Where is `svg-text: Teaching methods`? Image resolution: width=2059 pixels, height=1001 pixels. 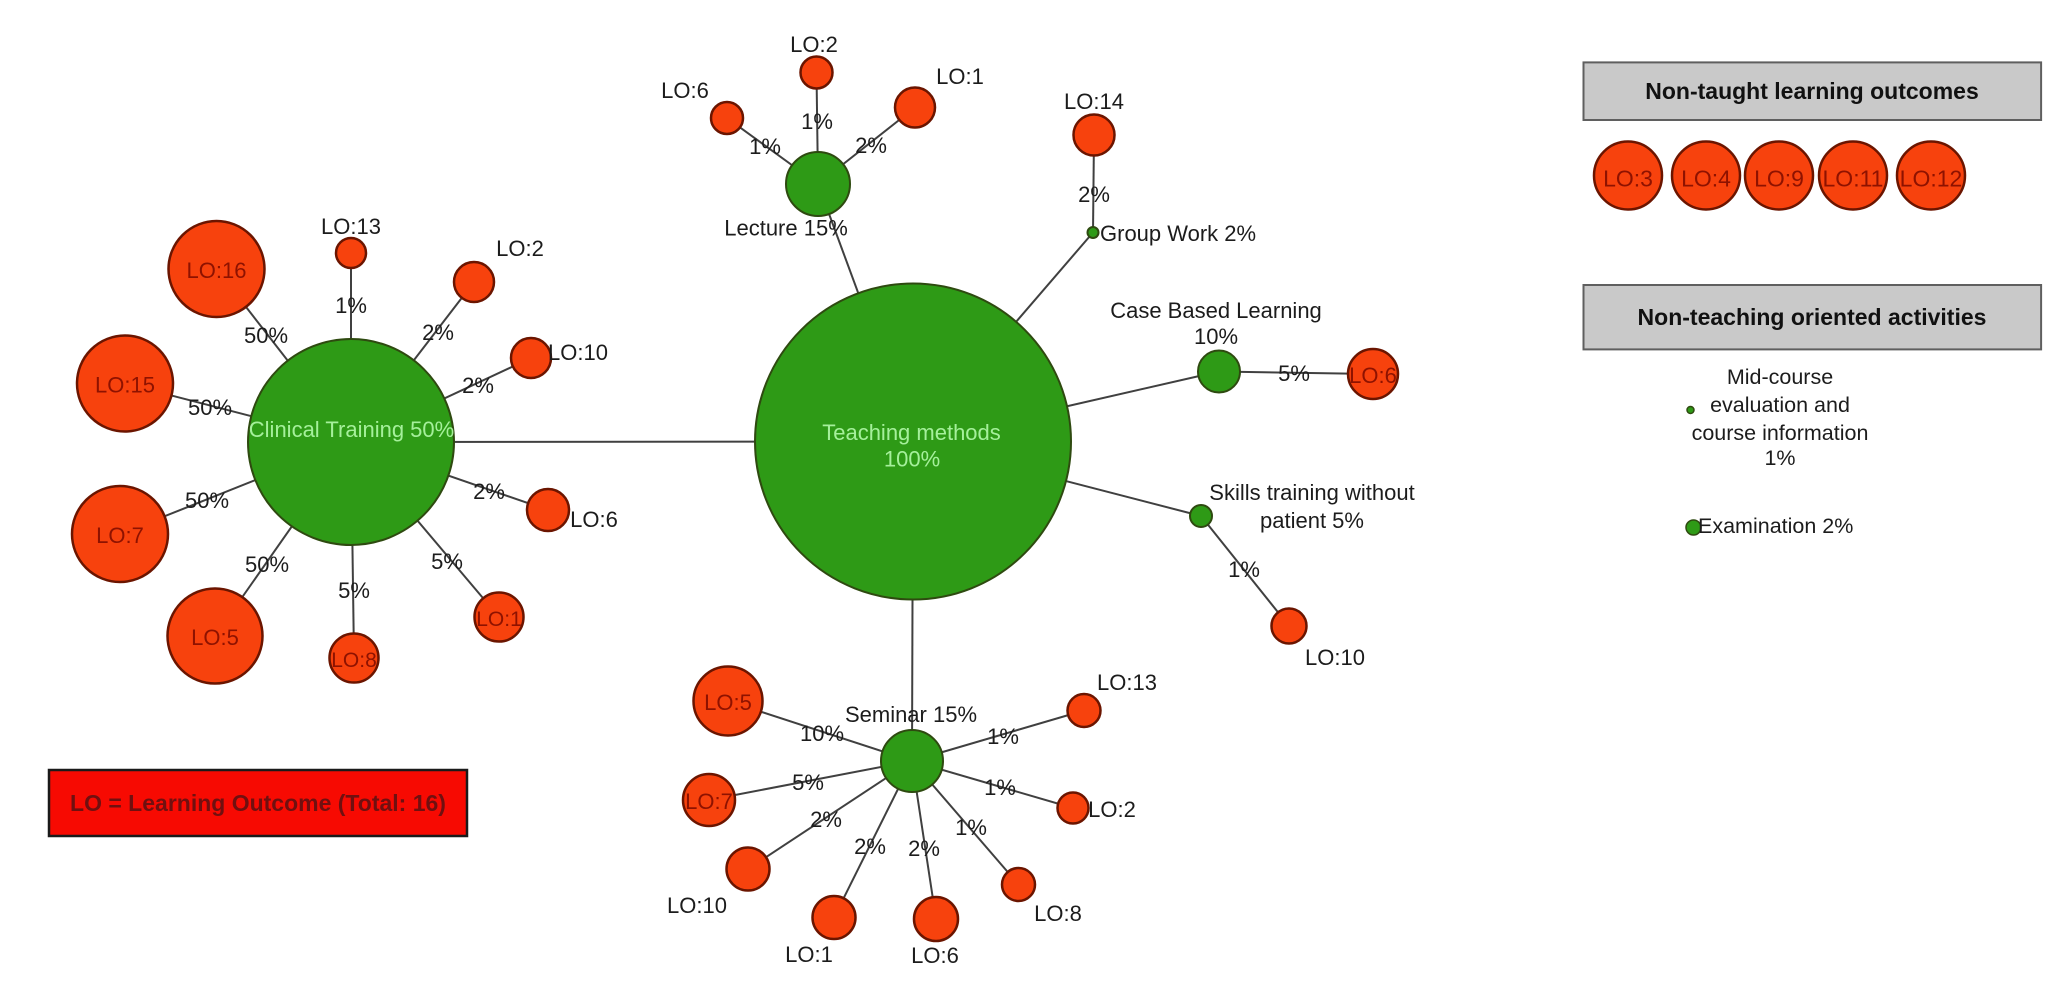 svg-text: Teaching methods is located at coordinates (911, 432).